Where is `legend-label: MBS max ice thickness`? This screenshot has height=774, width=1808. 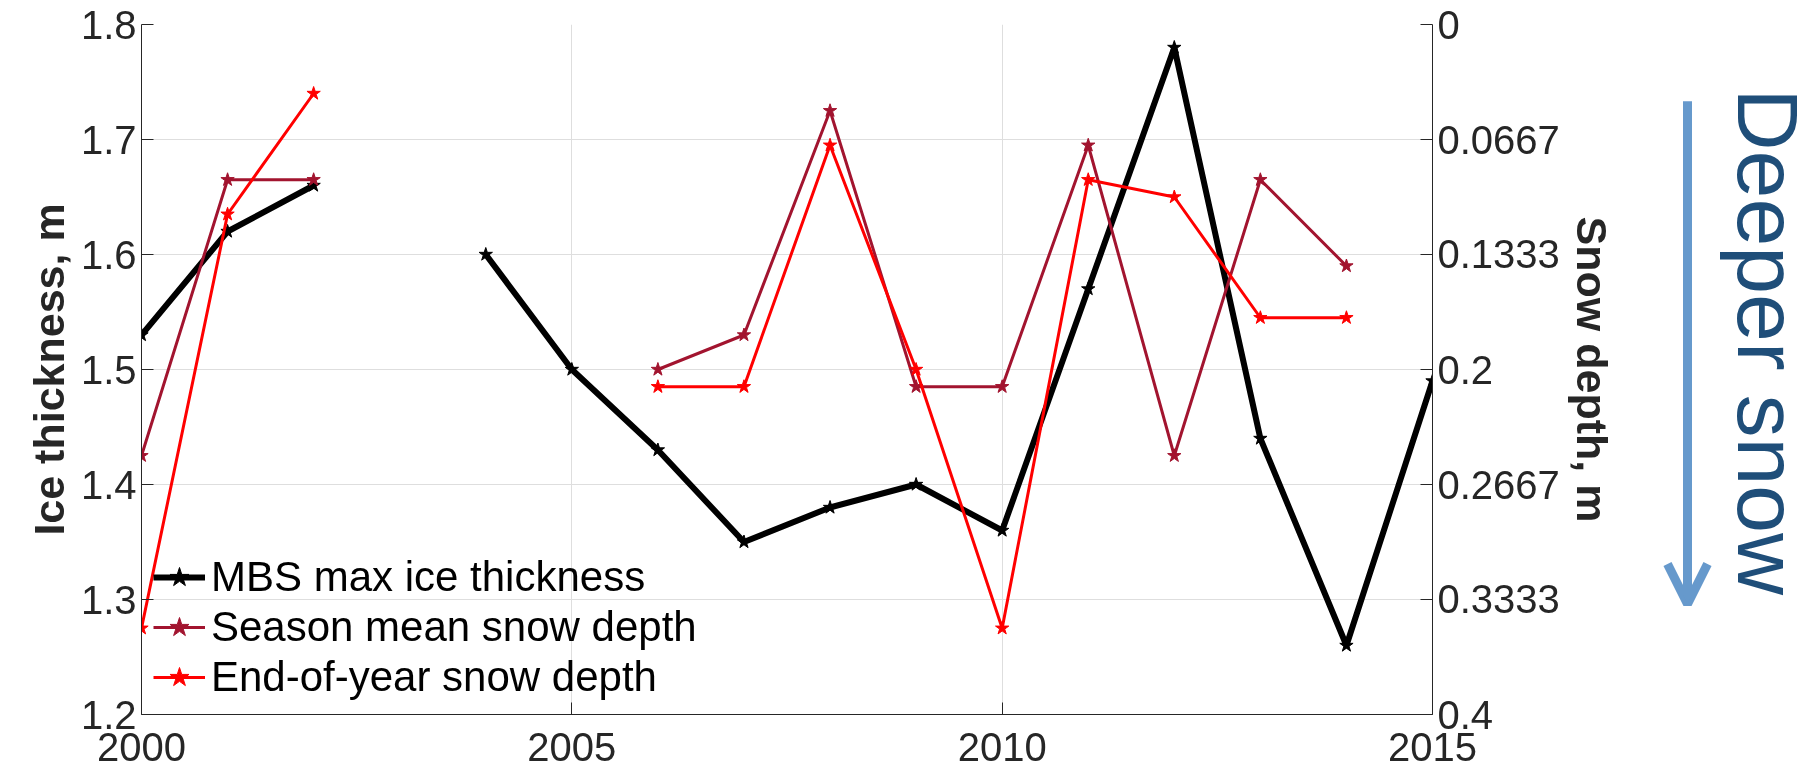 legend-label: MBS max ice thickness is located at coordinates (428, 577).